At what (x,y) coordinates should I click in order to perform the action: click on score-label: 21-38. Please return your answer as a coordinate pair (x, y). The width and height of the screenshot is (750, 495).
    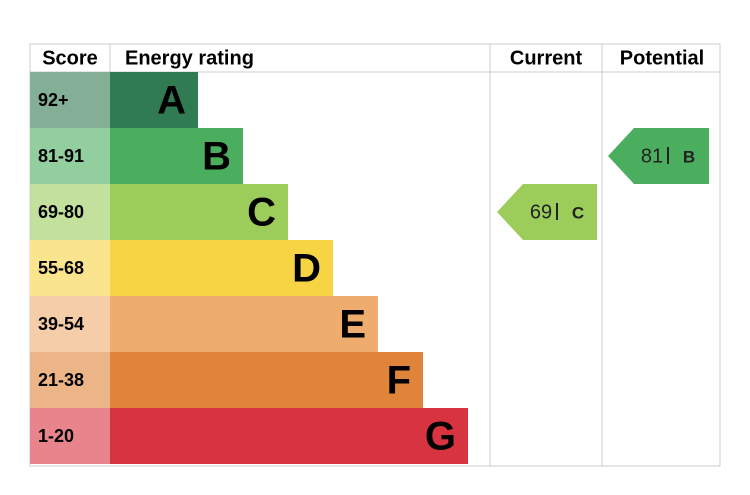
    Looking at the image, I should click on (61, 380).